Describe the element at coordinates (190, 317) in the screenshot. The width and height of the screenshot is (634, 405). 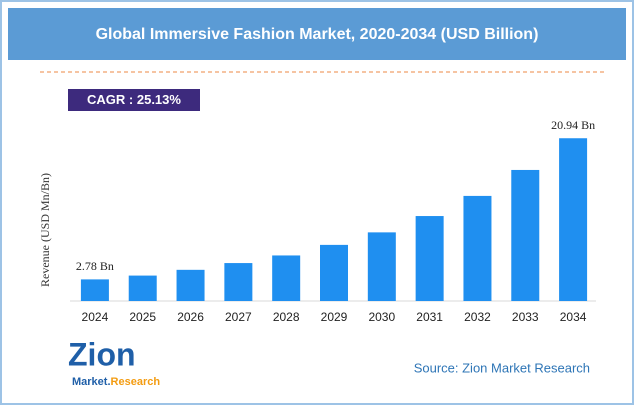
I see `x-tick-label: 2026` at that location.